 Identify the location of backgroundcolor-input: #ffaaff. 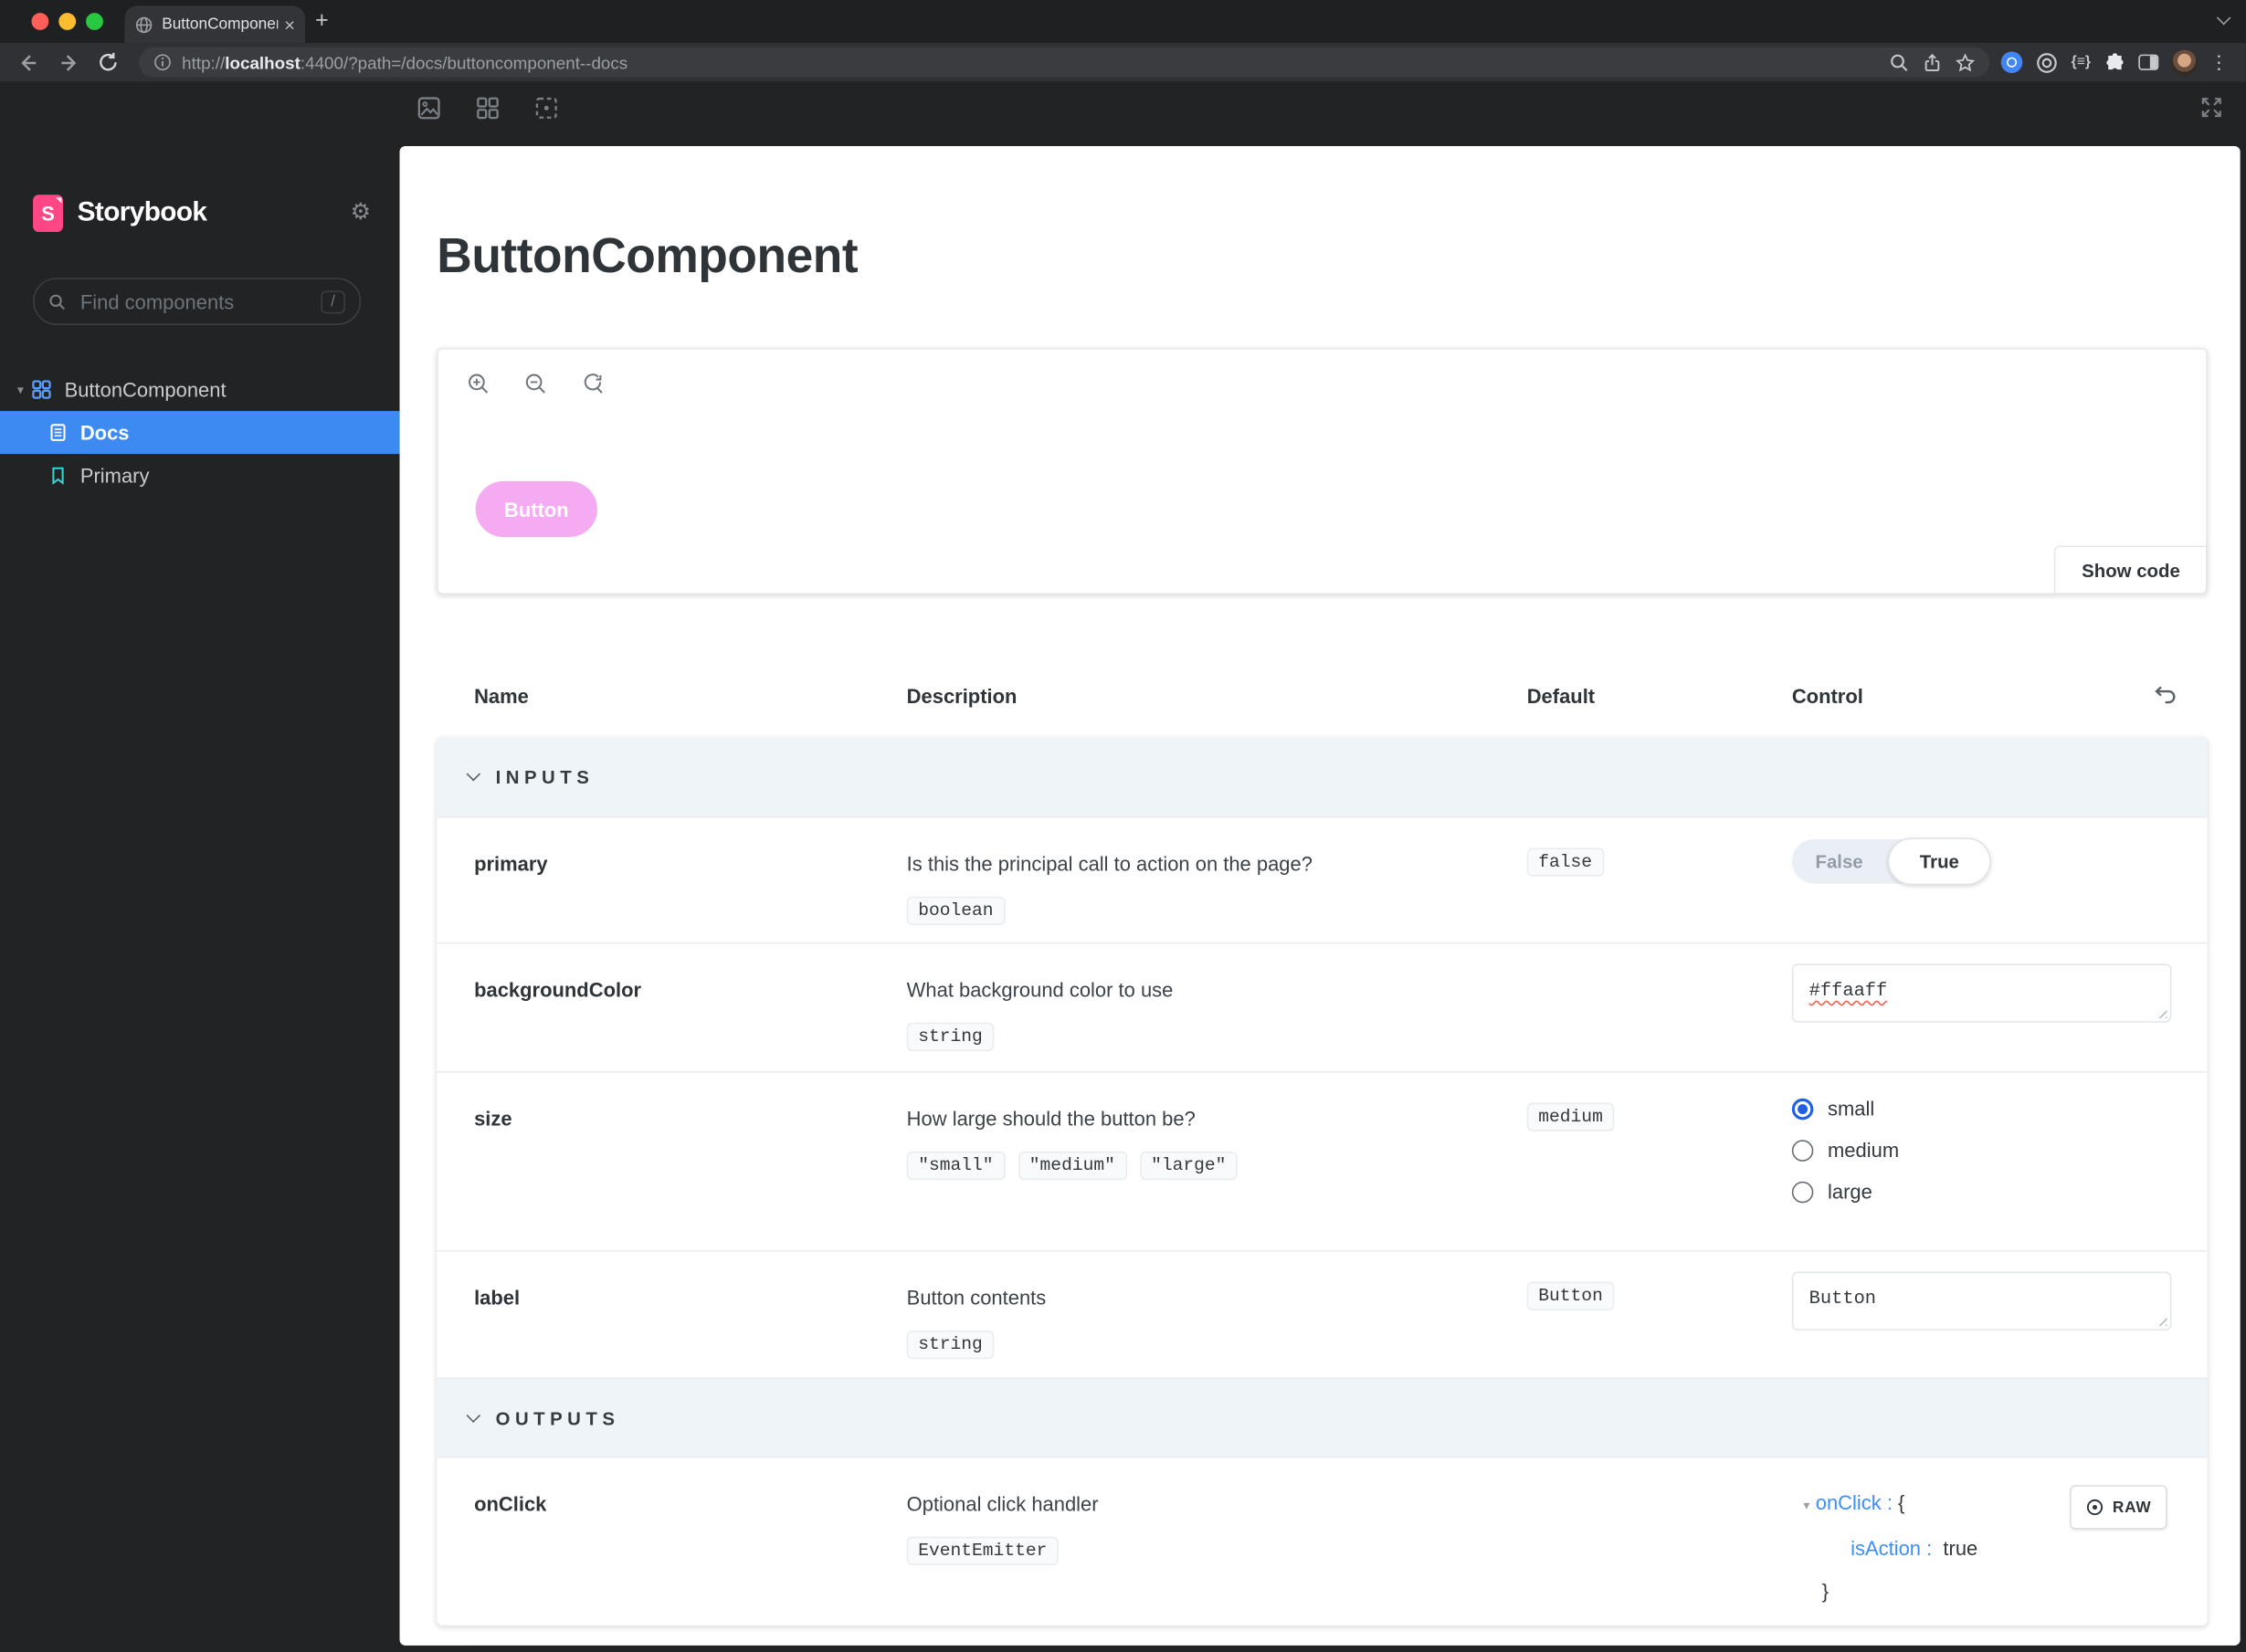
(1982, 993).